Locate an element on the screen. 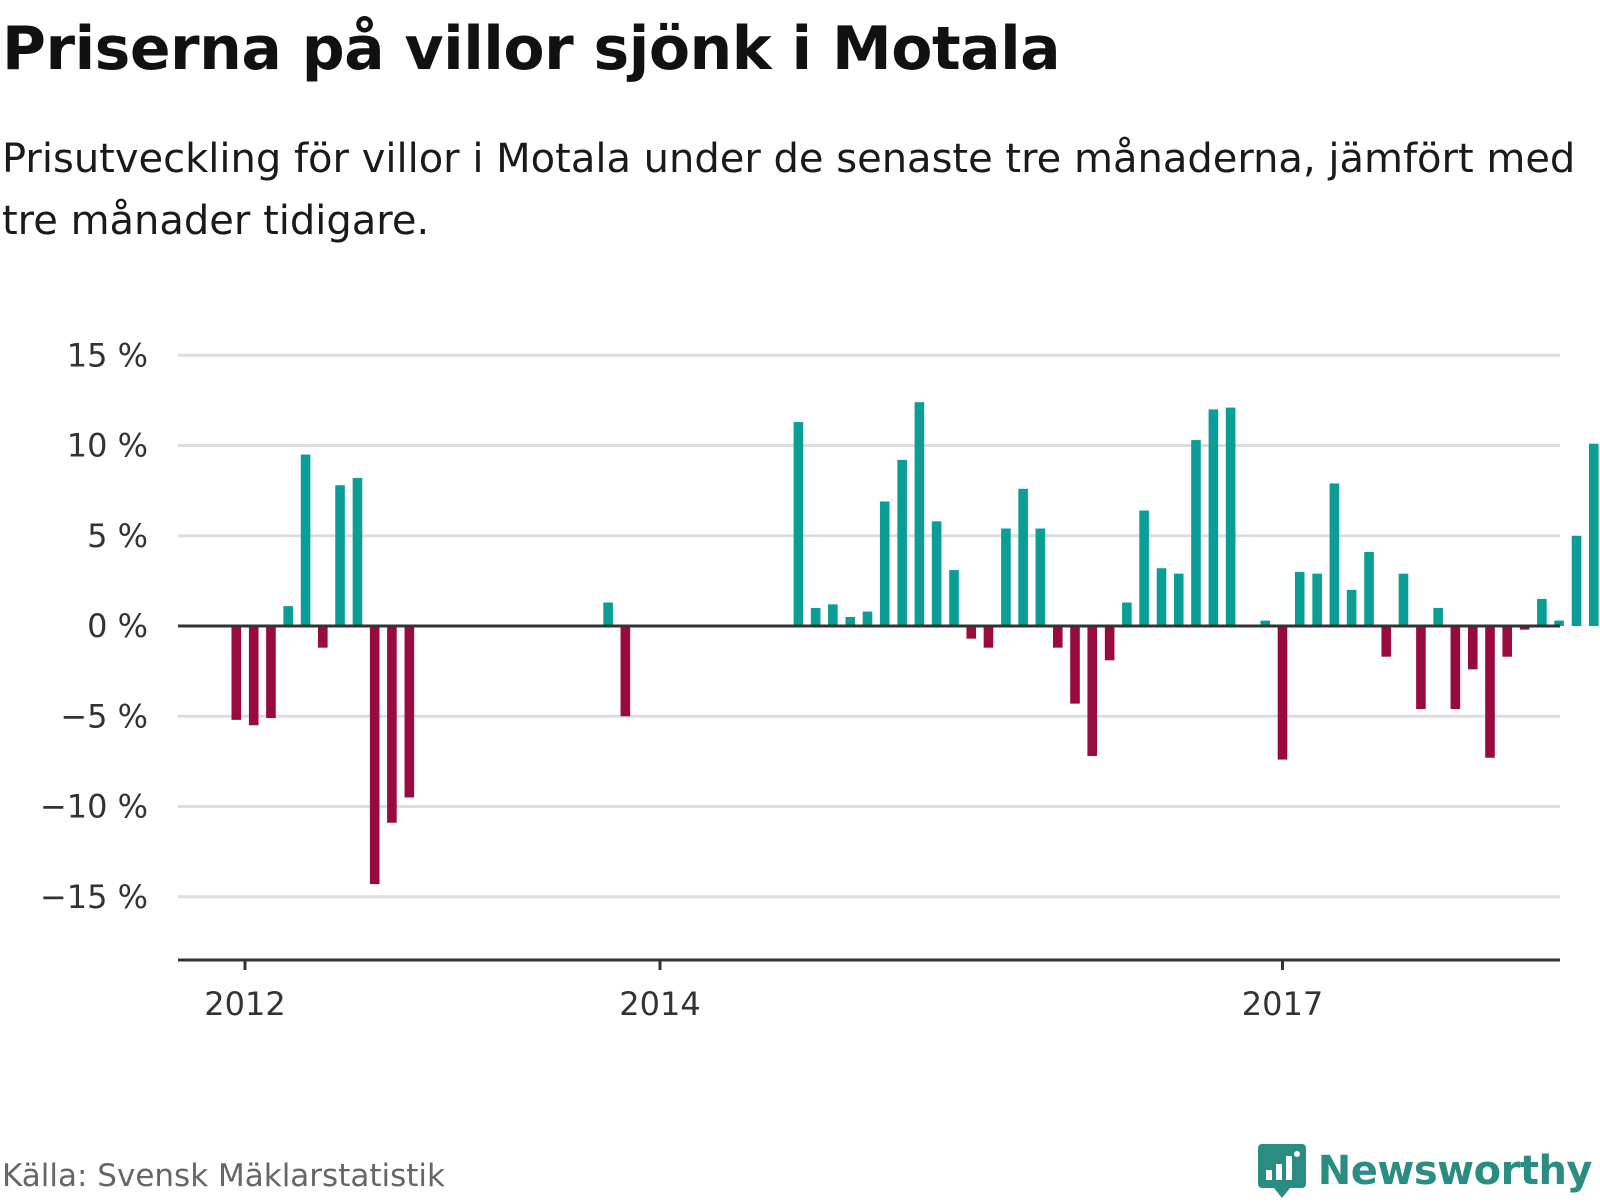 The width and height of the screenshot is (1600, 1202). x-axis-labels: 201220142017201920222024 is located at coordinates (763, 990).